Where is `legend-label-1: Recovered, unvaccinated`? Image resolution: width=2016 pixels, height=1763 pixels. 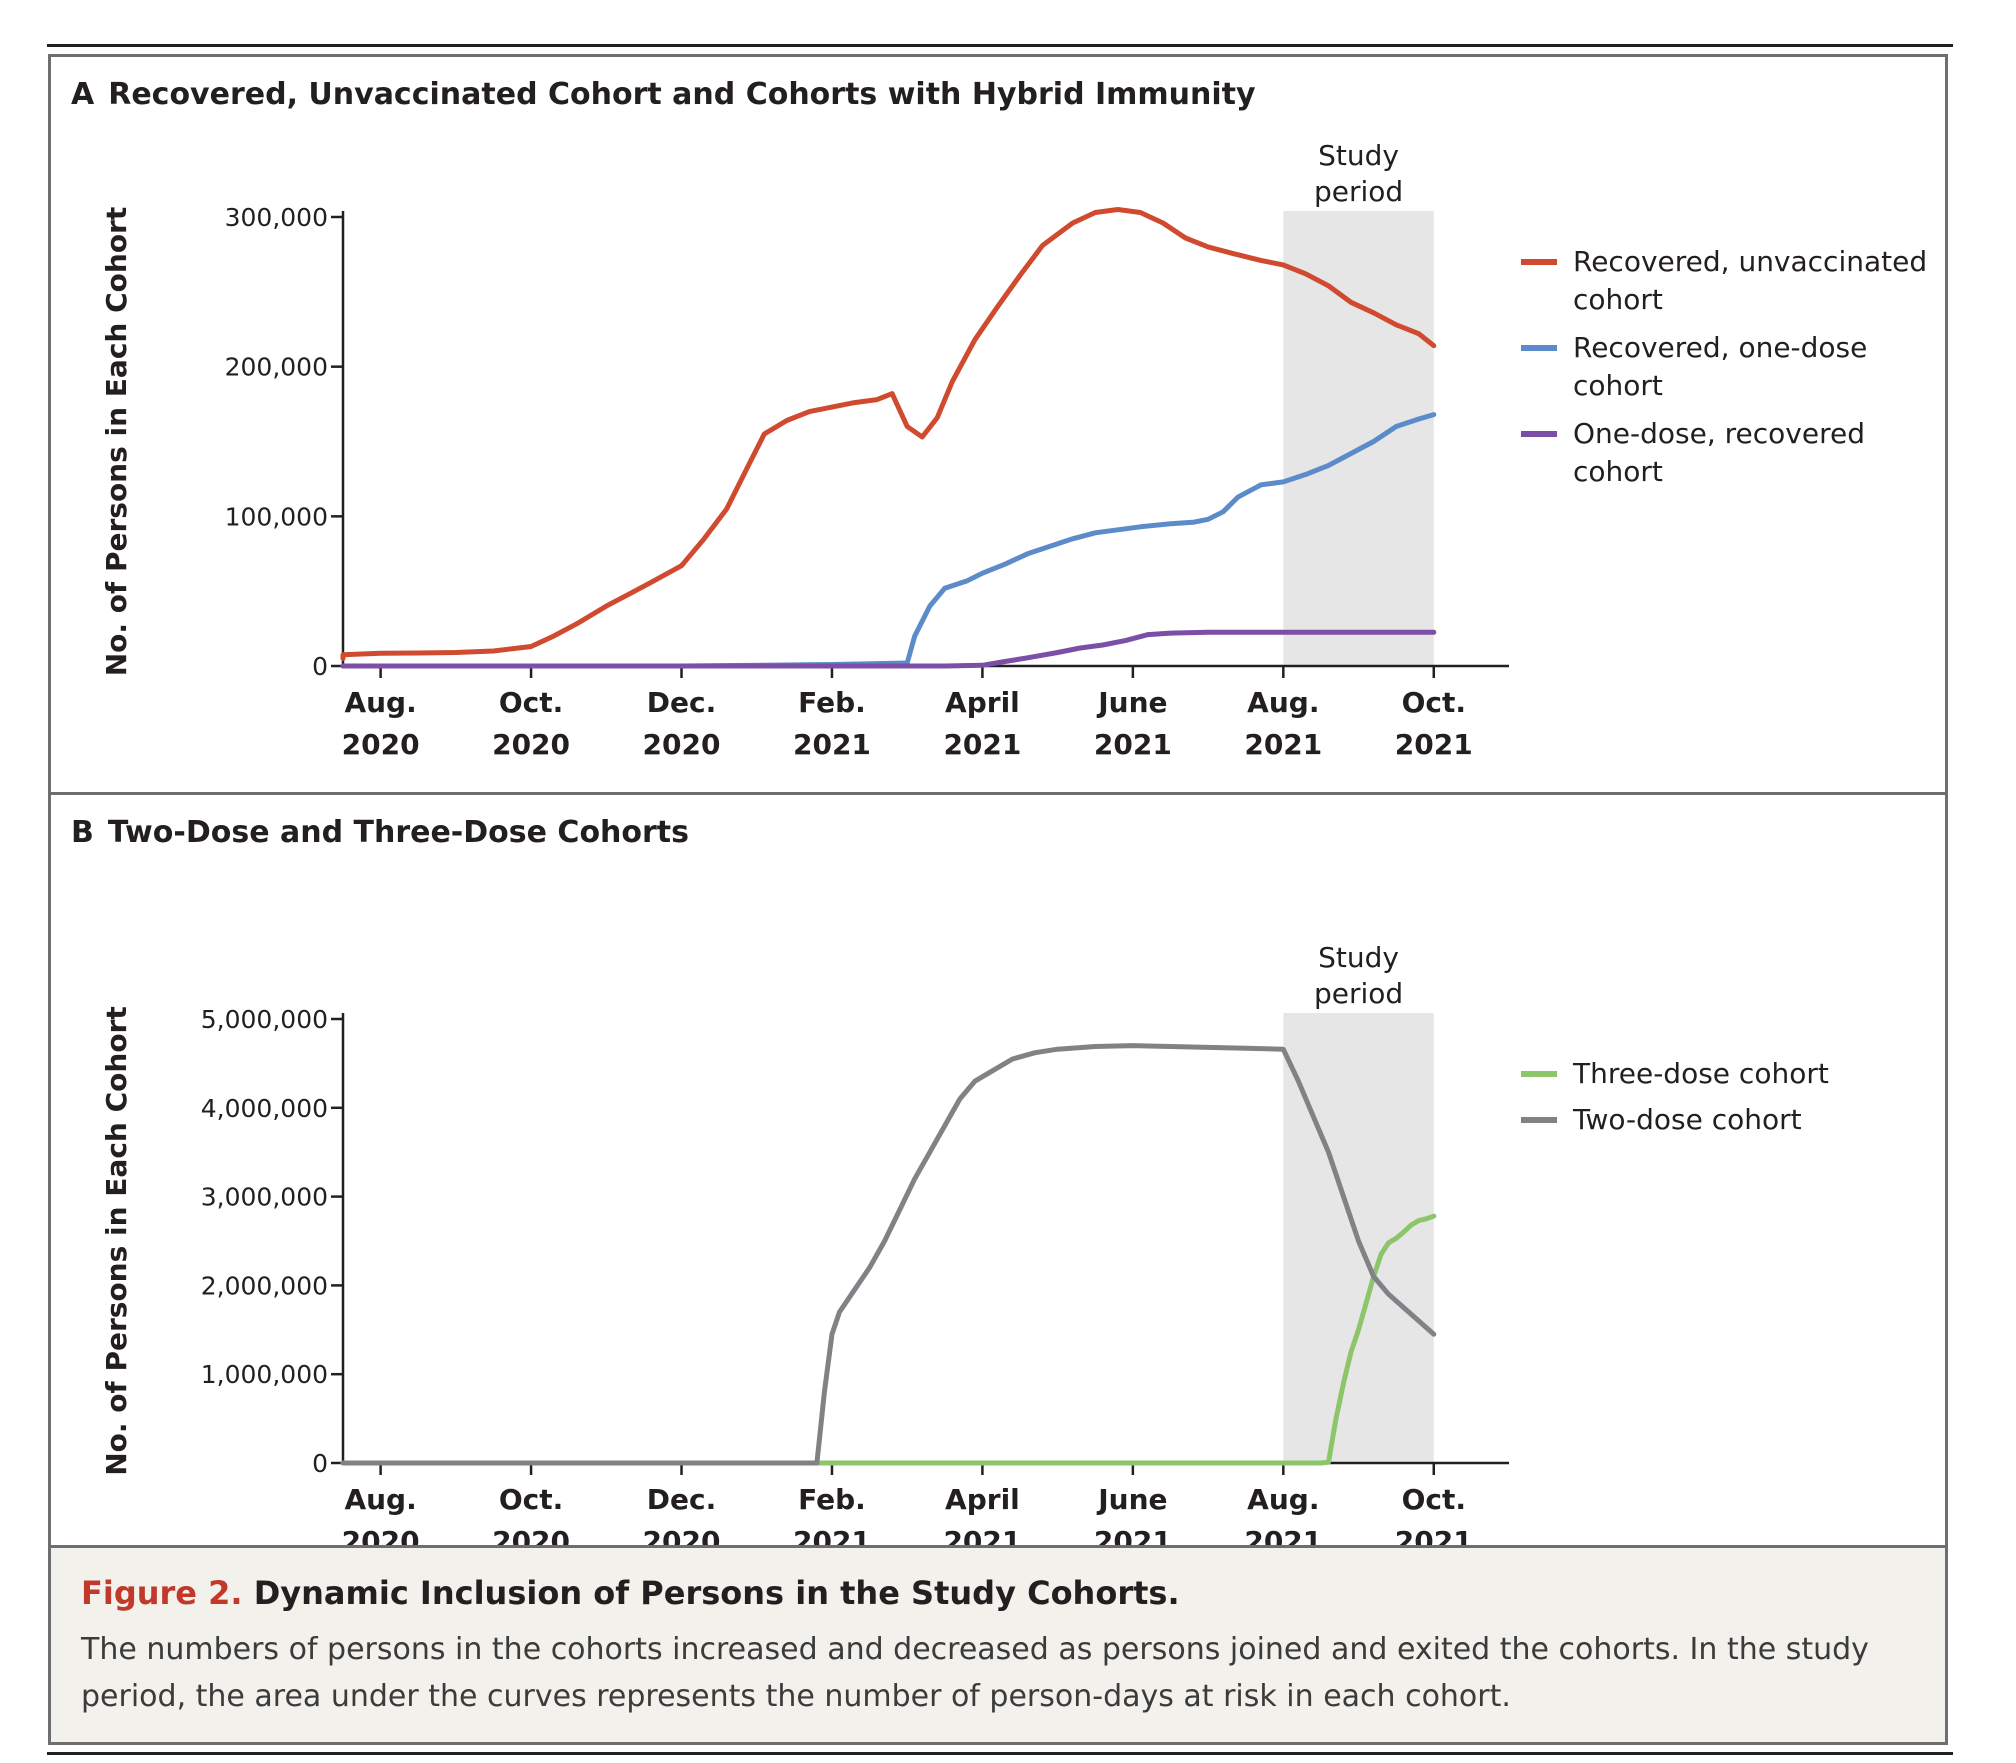 legend-label-1: Recovered, unvaccinated is located at coordinates (1750, 261).